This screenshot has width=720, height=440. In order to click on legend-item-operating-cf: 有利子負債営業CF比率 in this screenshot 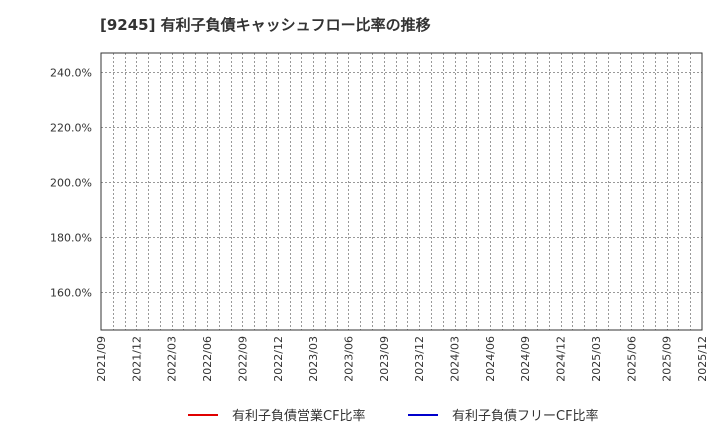, I will do `click(277, 414)`.